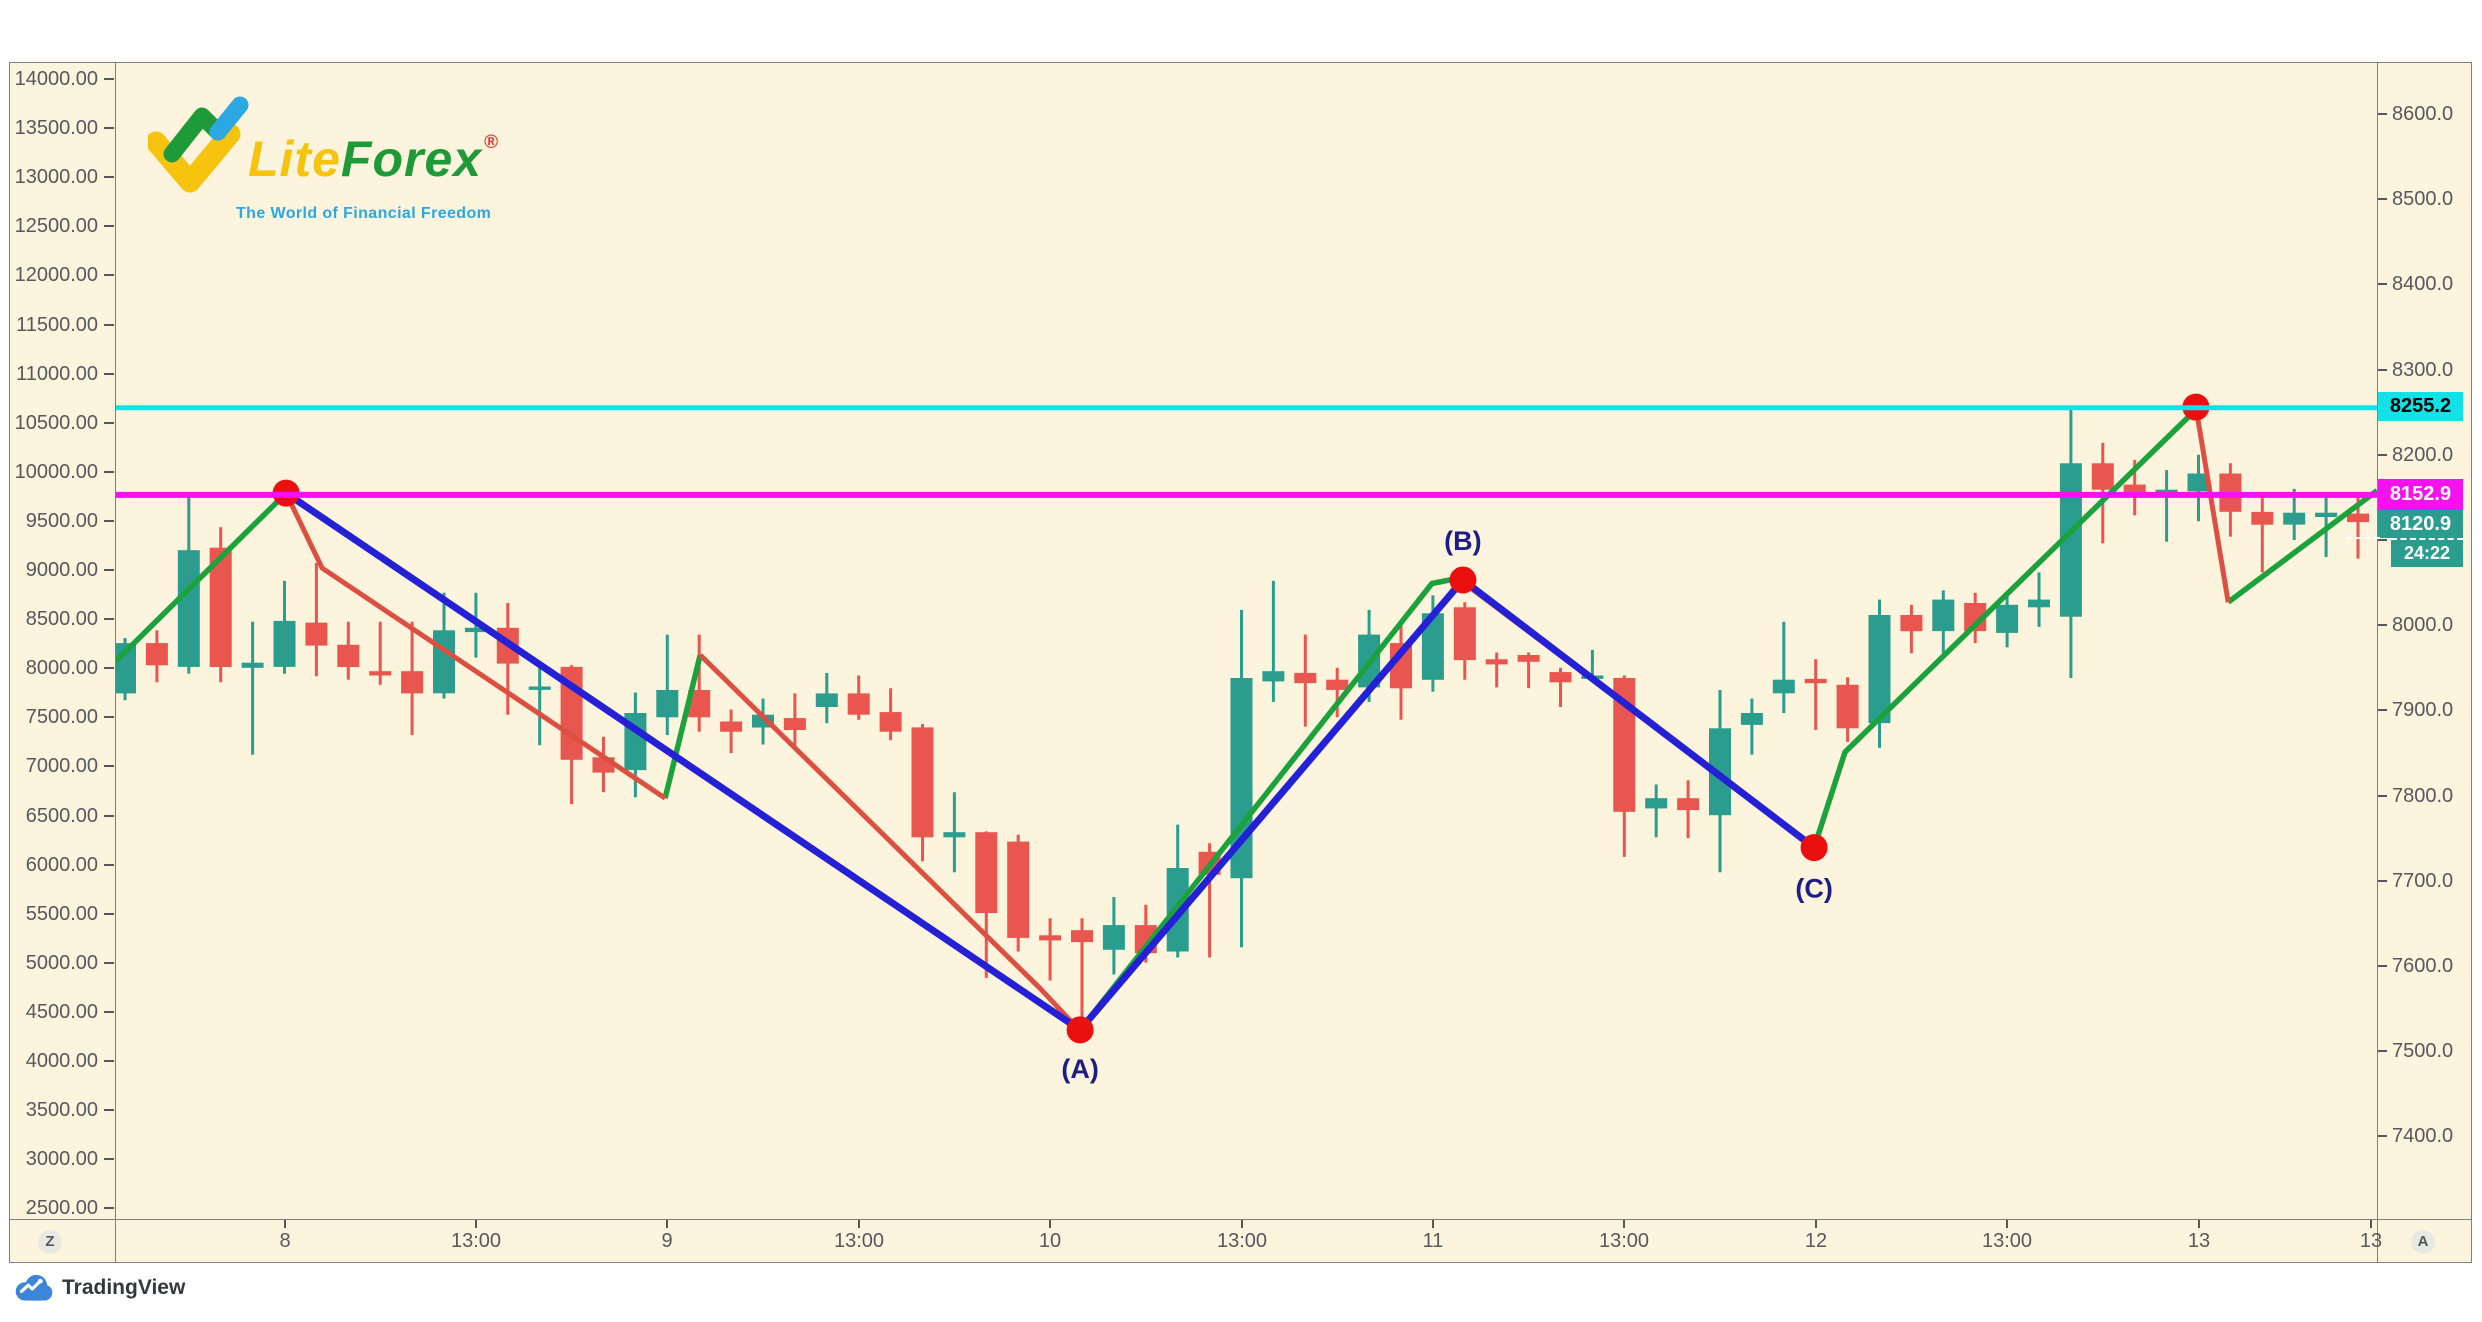  What do you see at coordinates (2363, 538) in the screenshot?
I see `last-price-dashed-line` at bounding box center [2363, 538].